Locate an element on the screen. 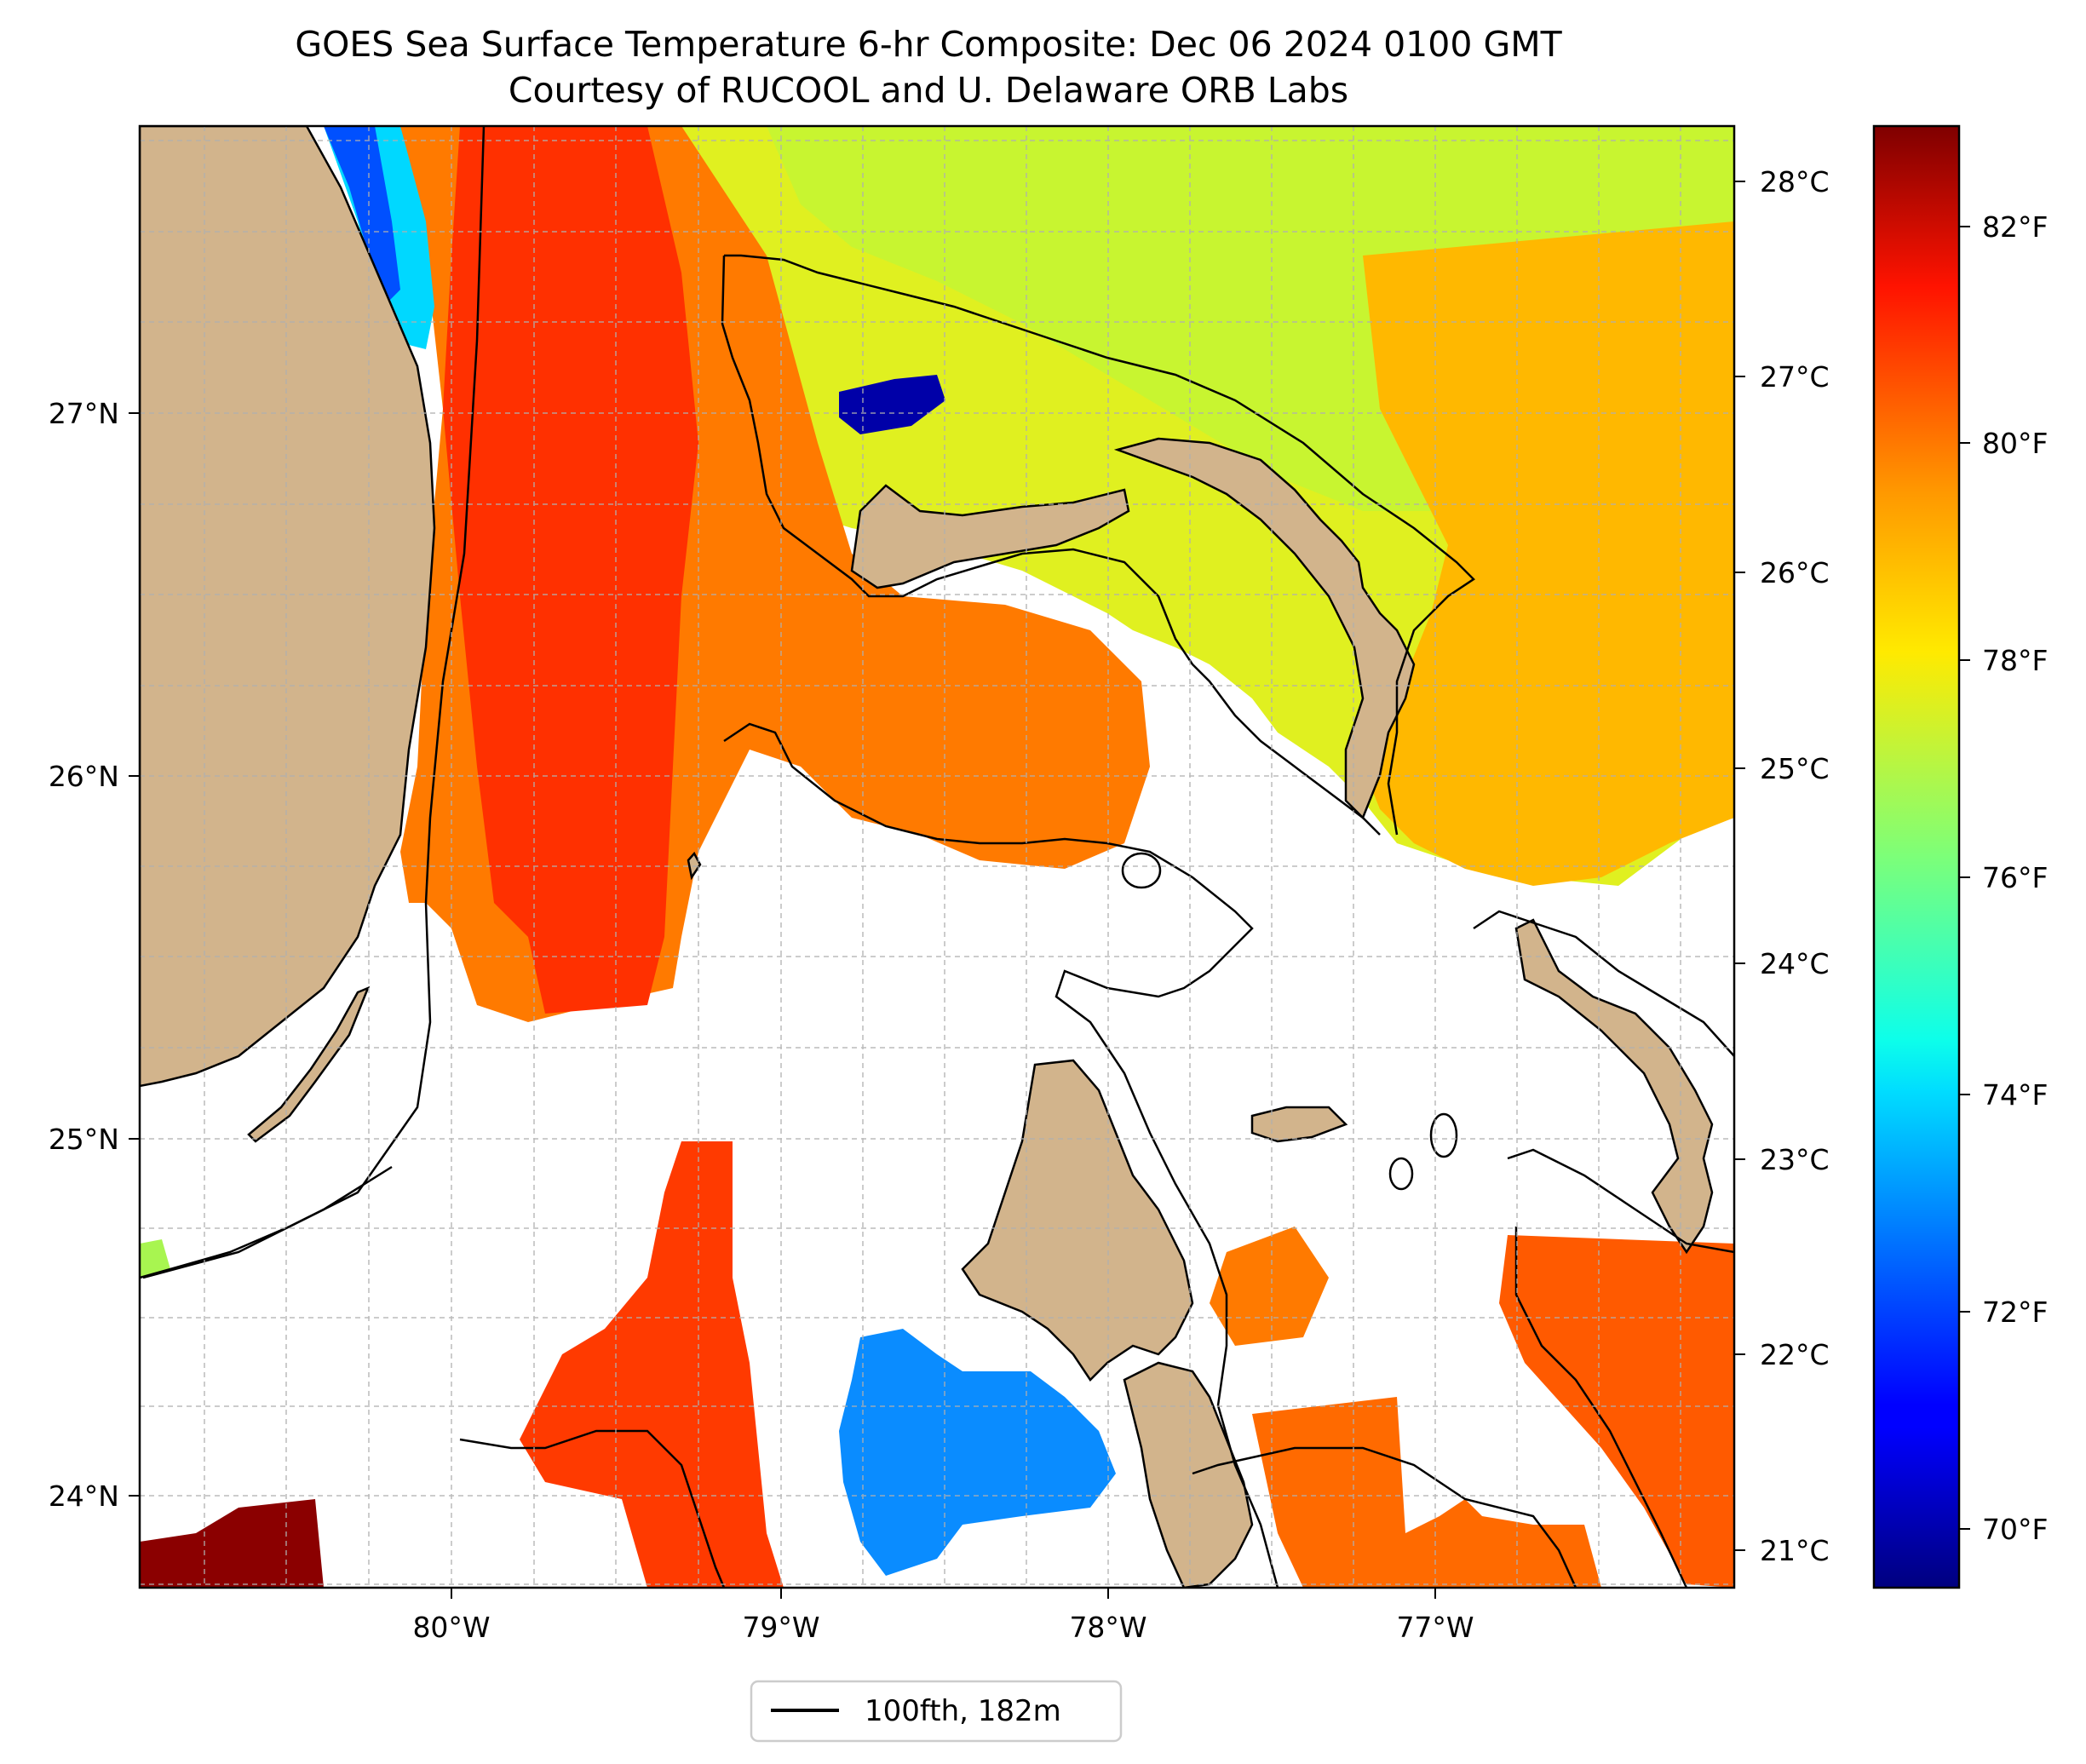  sst-exuma-warm is located at coordinates (1269, 1286).